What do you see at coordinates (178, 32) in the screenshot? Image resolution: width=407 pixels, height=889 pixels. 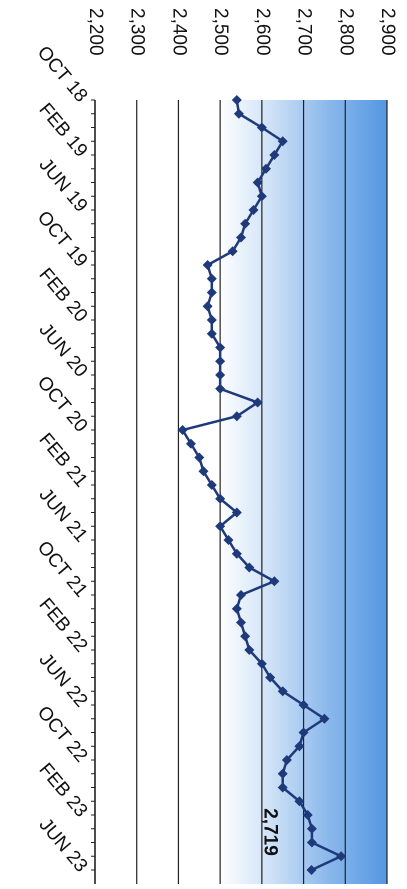 I see `y-tick-label: 2,400` at bounding box center [178, 32].